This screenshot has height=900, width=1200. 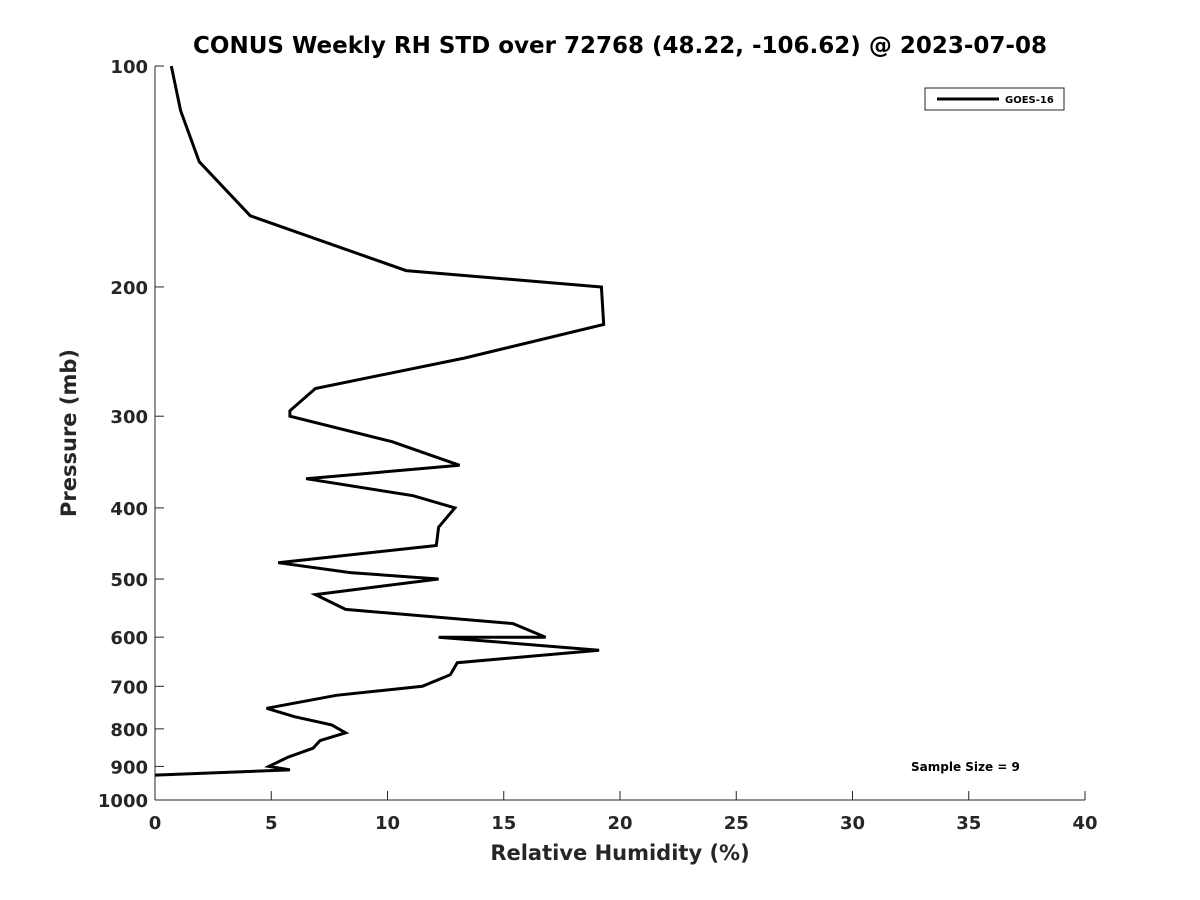 What do you see at coordinates (131, 434) in the screenshot?
I see `y-axis-ticks: 100 200 300 400 500 600 700 800 900 1000` at bounding box center [131, 434].